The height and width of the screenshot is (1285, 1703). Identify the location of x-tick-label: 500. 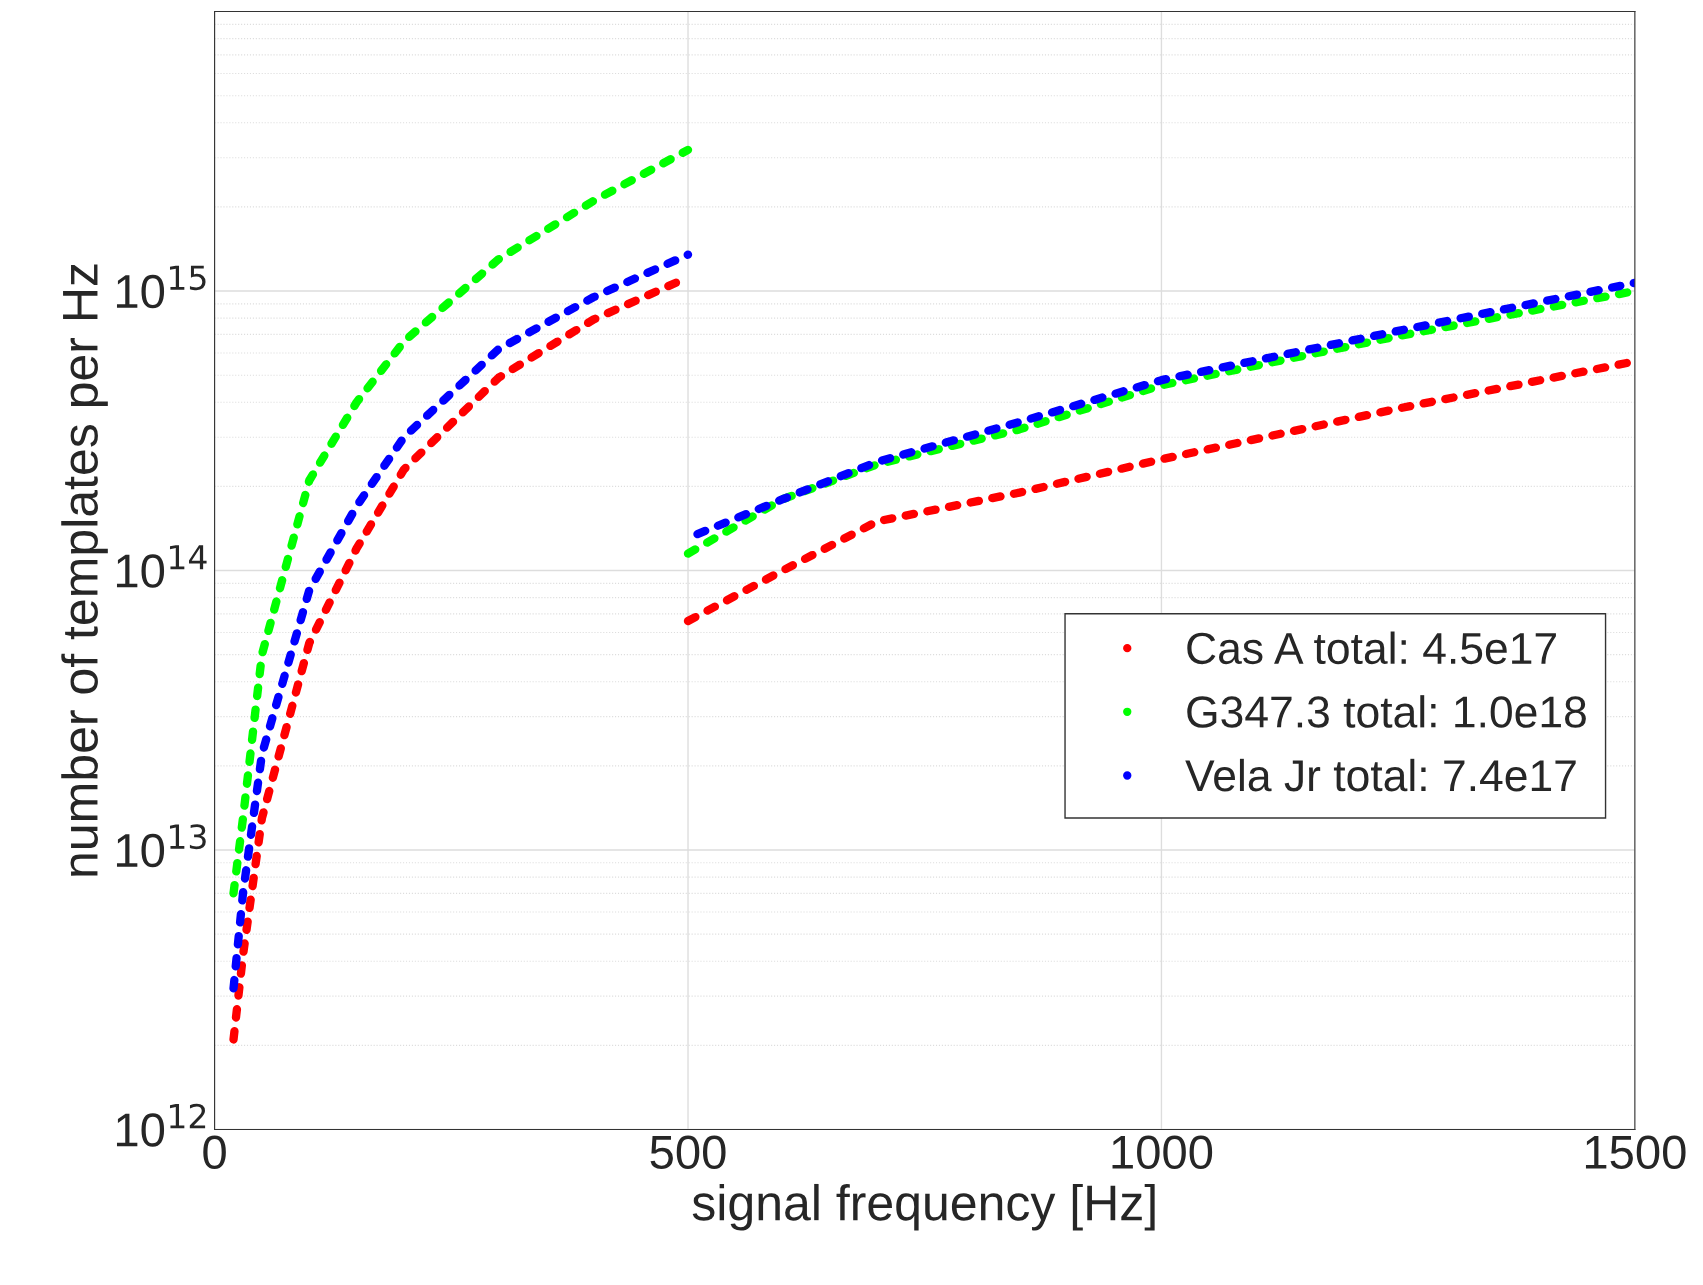
(688, 1152).